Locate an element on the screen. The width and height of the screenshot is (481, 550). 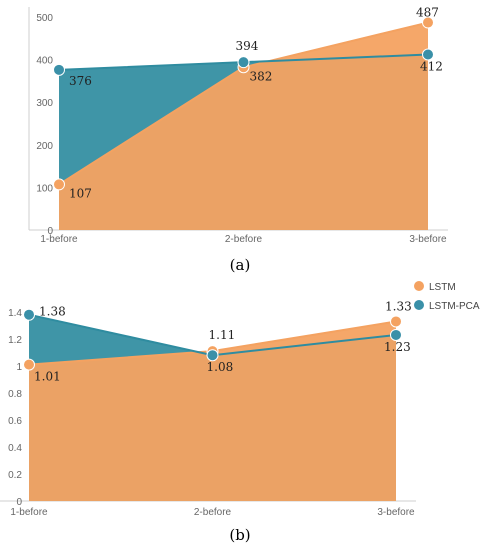
data-label-lstm-pca-b: 1.23 is located at coordinates (397, 347).